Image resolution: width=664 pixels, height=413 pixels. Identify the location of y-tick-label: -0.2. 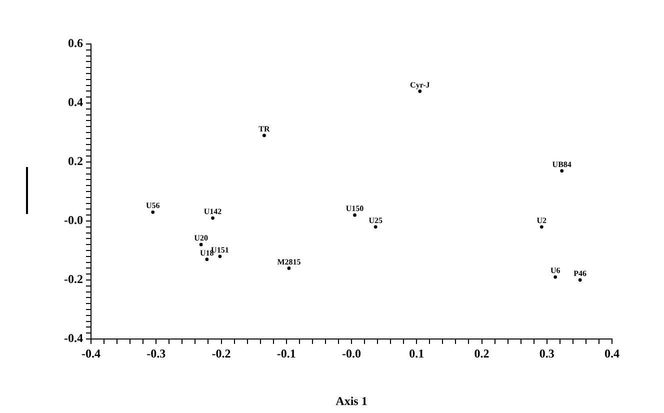
(73, 279).